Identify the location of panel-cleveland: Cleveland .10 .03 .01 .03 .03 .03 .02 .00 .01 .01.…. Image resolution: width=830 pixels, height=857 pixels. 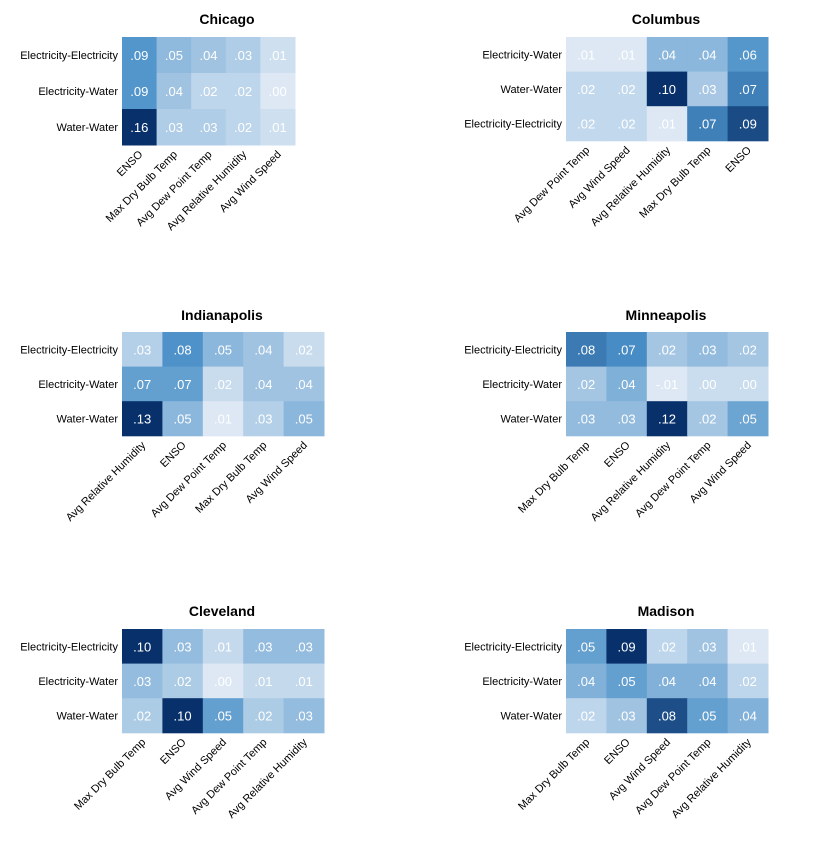
(172, 712).